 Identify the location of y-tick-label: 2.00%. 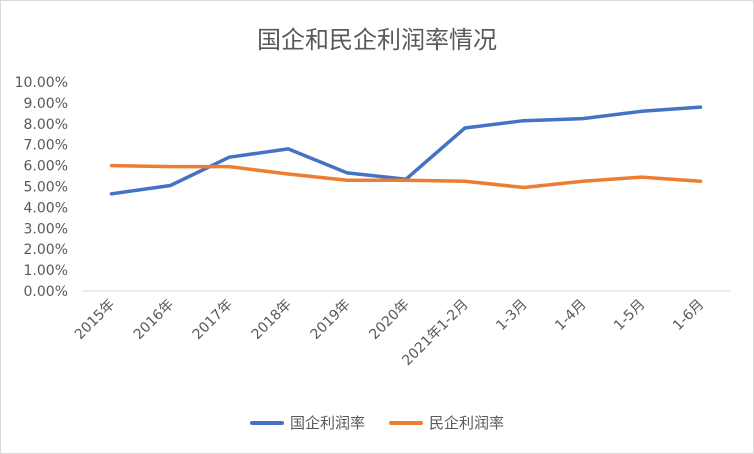
(46, 250).